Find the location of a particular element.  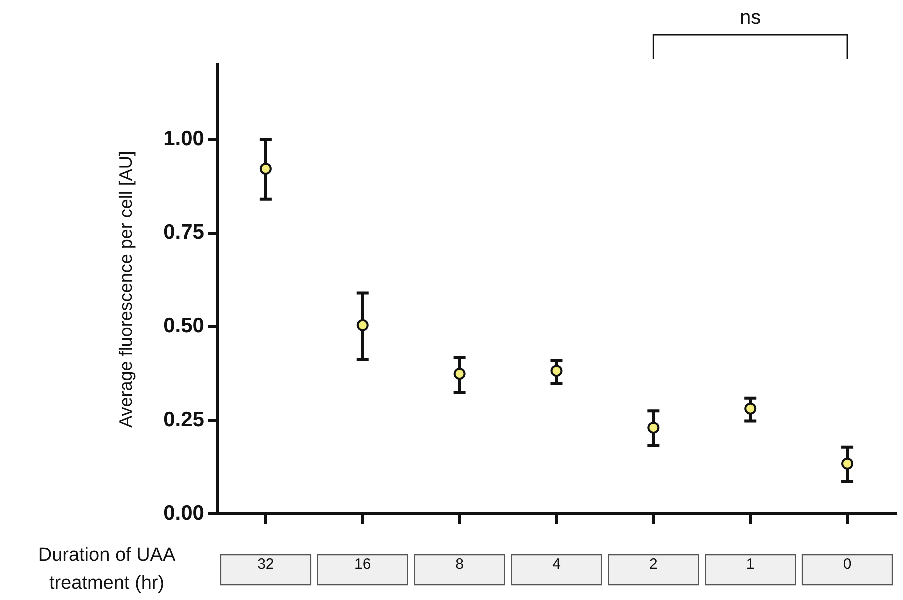

x-tick-label: 8 is located at coordinates (460, 565).